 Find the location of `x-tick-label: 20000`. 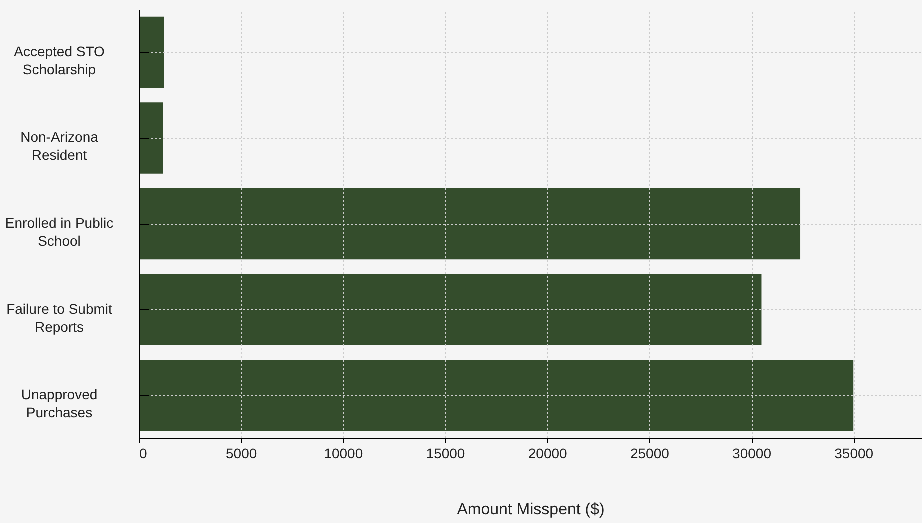

x-tick-label: 20000 is located at coordinates (548, 454).